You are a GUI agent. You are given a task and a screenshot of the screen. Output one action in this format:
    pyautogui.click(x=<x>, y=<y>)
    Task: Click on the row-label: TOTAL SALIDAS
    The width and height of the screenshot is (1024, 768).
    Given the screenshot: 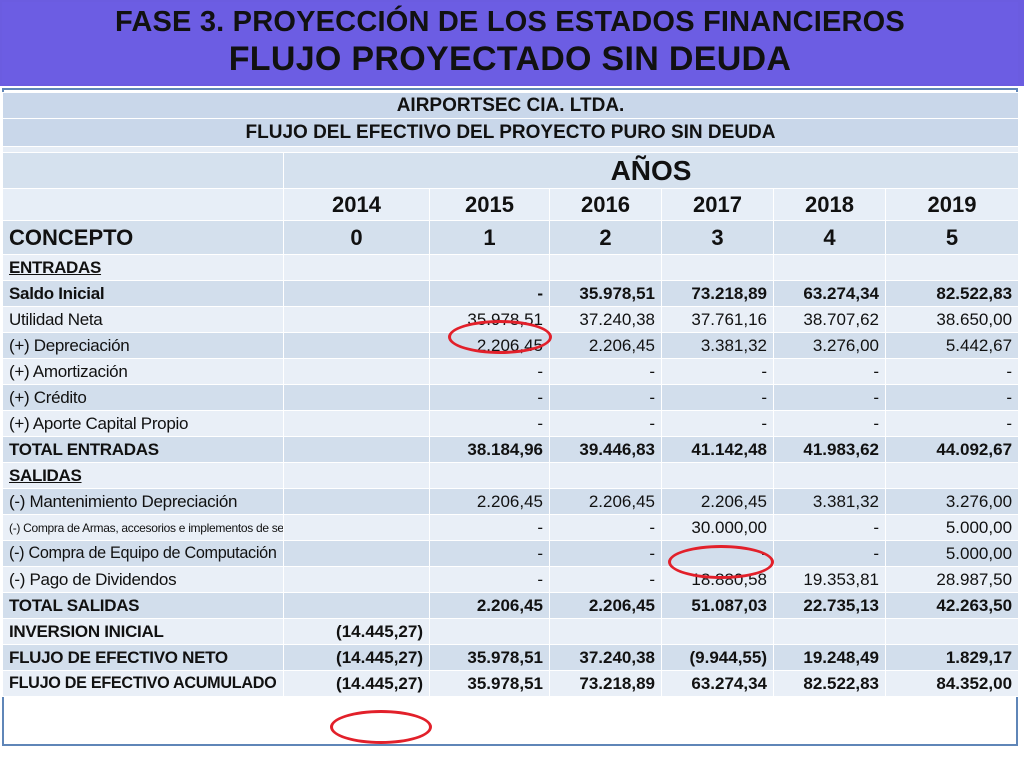 What is the action you would take?
    pyautogui.click(x=143, y=605)
    